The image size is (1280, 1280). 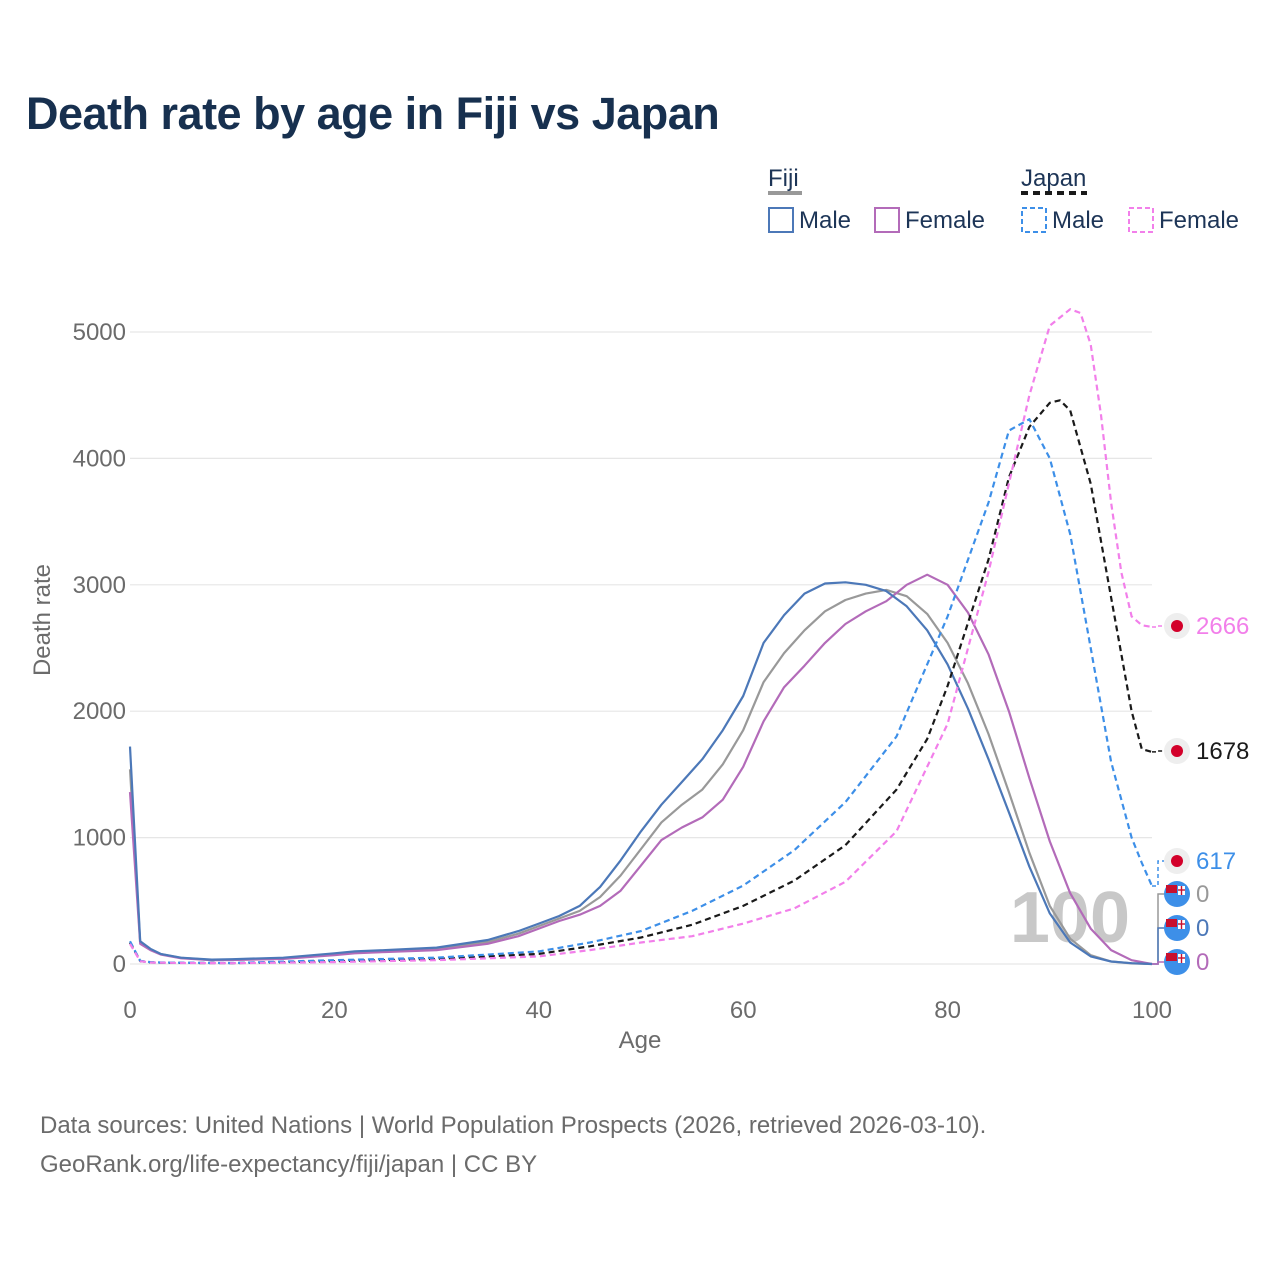 I want to click on end-label-connectors, so click(x=1158, y=795).